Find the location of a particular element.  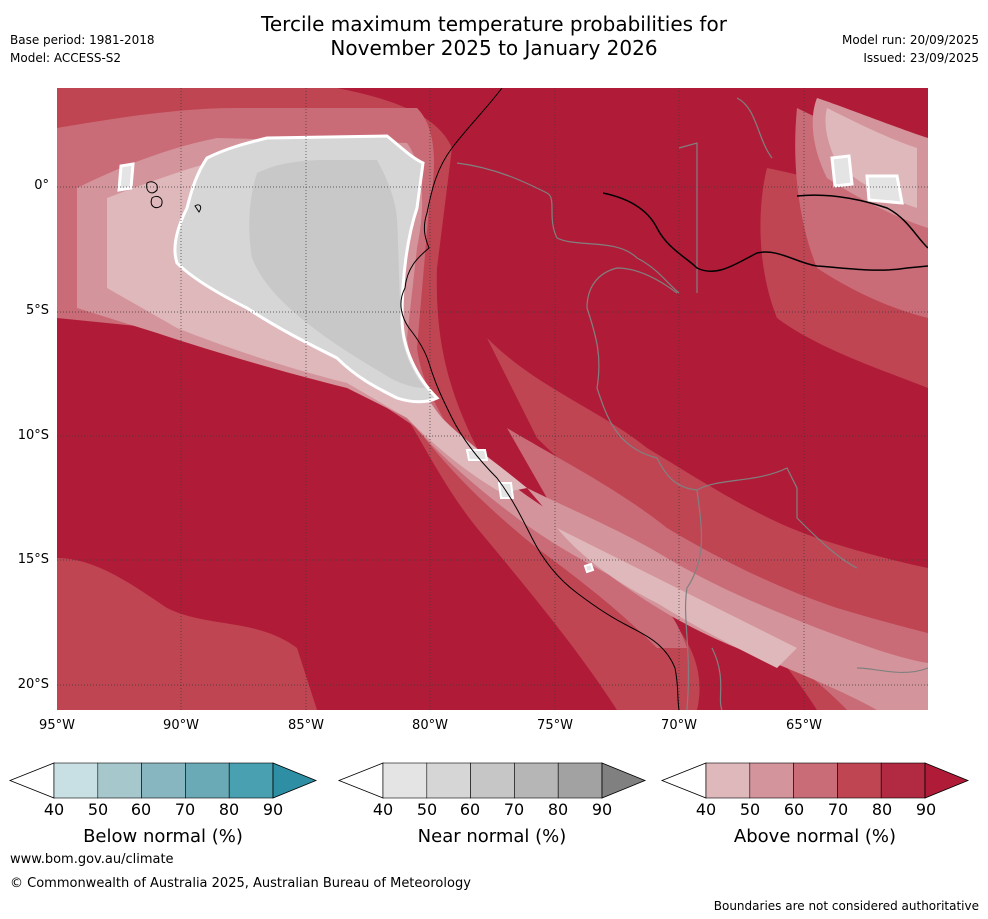

lat-tick-15s: 15°S is located at coordinates (33, 559).